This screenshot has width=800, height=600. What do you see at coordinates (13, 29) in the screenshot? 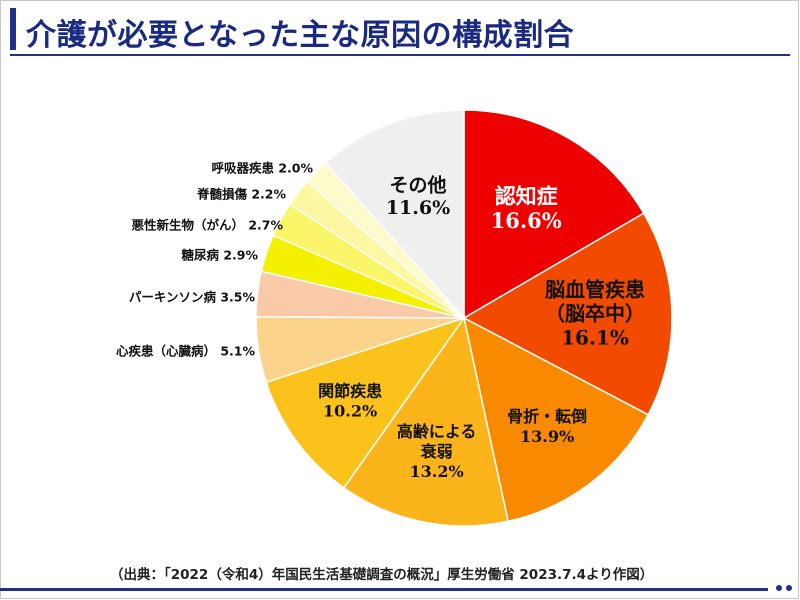
I see `title-accent-bar` at bounding box center [13, 29].